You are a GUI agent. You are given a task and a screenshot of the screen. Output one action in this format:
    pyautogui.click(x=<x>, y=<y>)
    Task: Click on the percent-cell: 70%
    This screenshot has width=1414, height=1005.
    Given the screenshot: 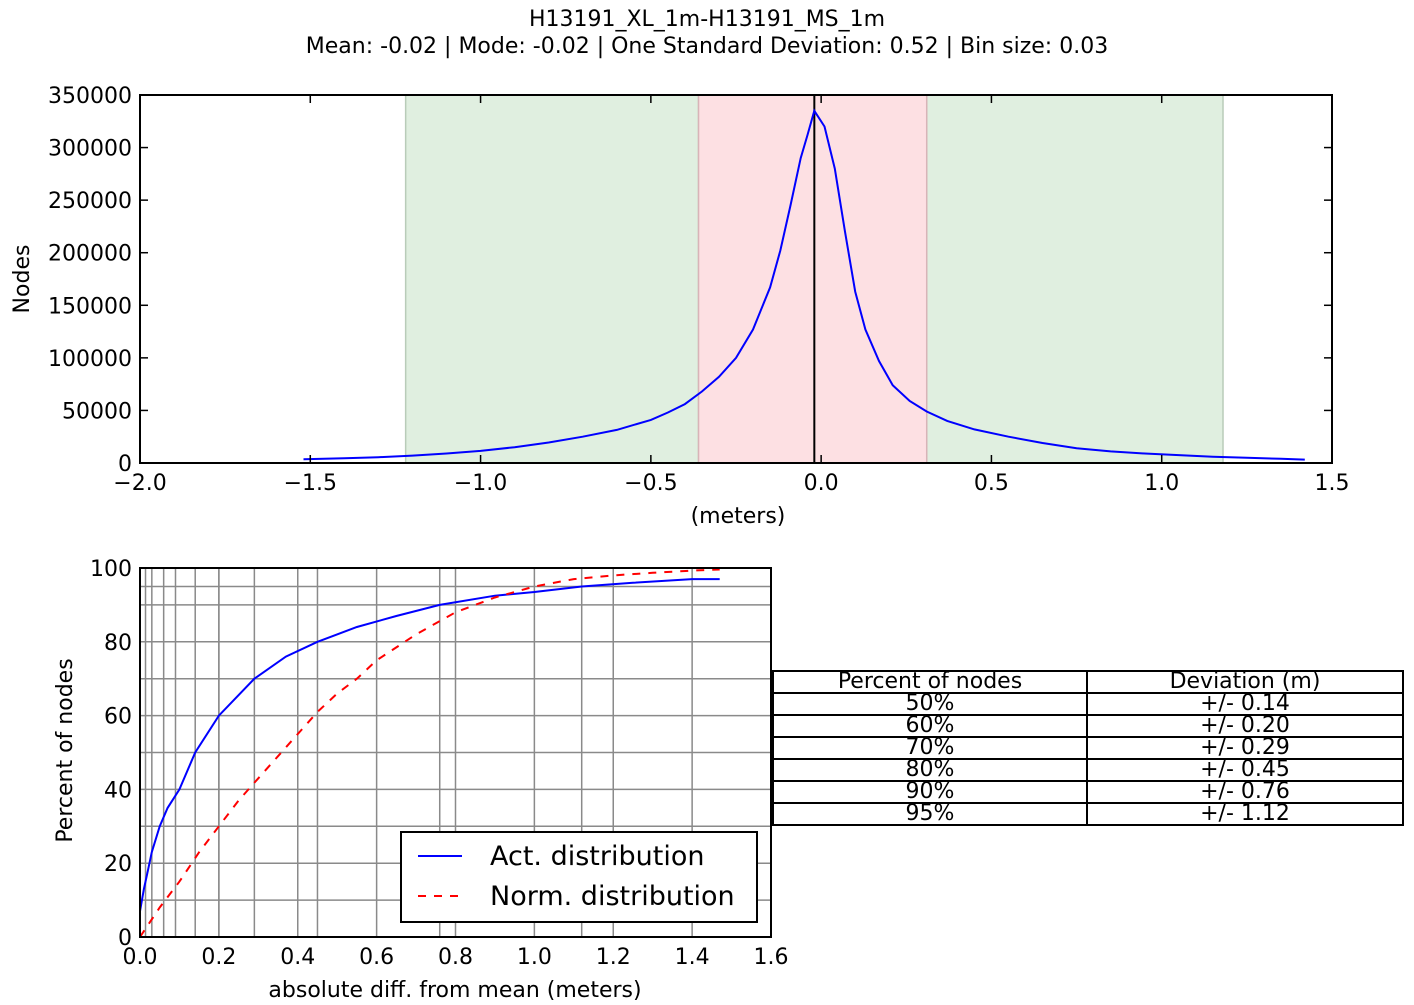 What is the action you would take?
    pyautogui.click(x=930, y=748)
    